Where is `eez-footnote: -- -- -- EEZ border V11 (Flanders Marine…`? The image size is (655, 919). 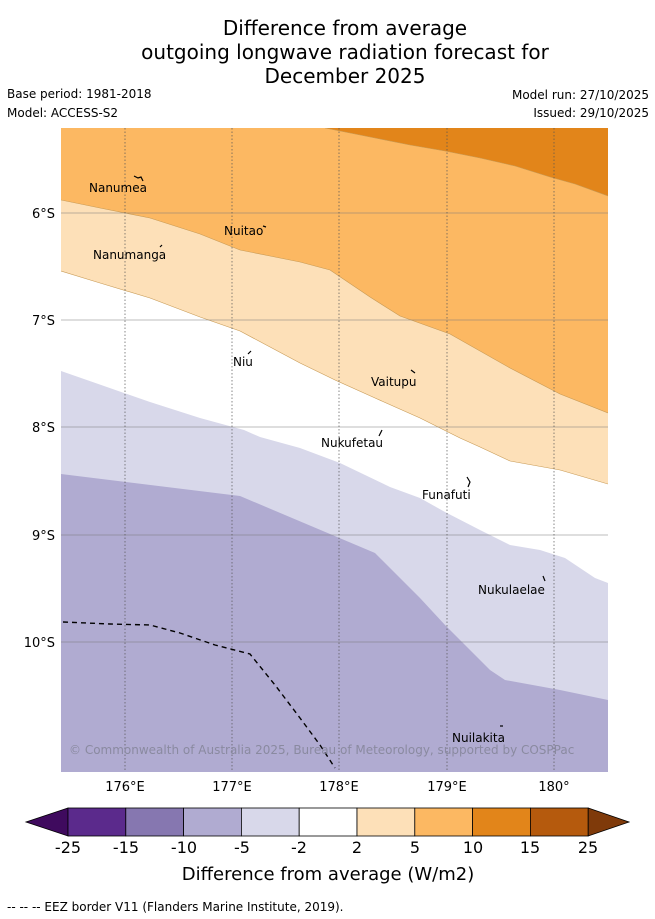
eez-footnote: -- -- -- EEZ border V11 (Flanders Marine… is located at coordinates (175, 907).